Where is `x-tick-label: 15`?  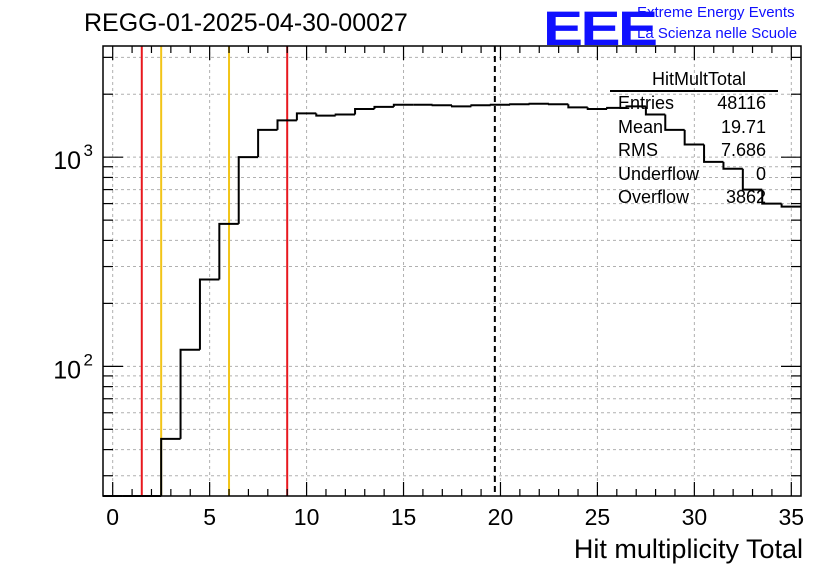
x-tick-label: 15 is located at coordinates (404, 517).